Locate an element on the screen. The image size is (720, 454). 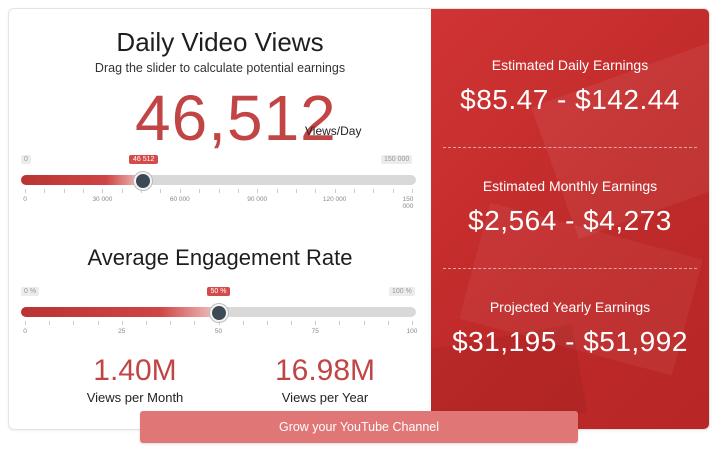
slider-tick-label: 25 is located at coordinates (122, 331).